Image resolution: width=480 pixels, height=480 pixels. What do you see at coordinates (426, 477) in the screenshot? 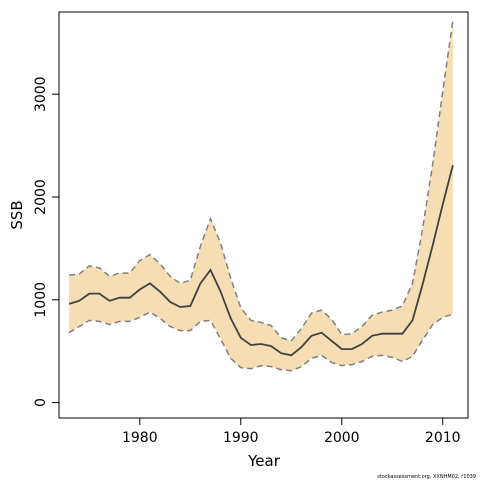
I see `credit-text: stockassessment.org, XXNHM02, r1039` at bounding box center [426, 477].